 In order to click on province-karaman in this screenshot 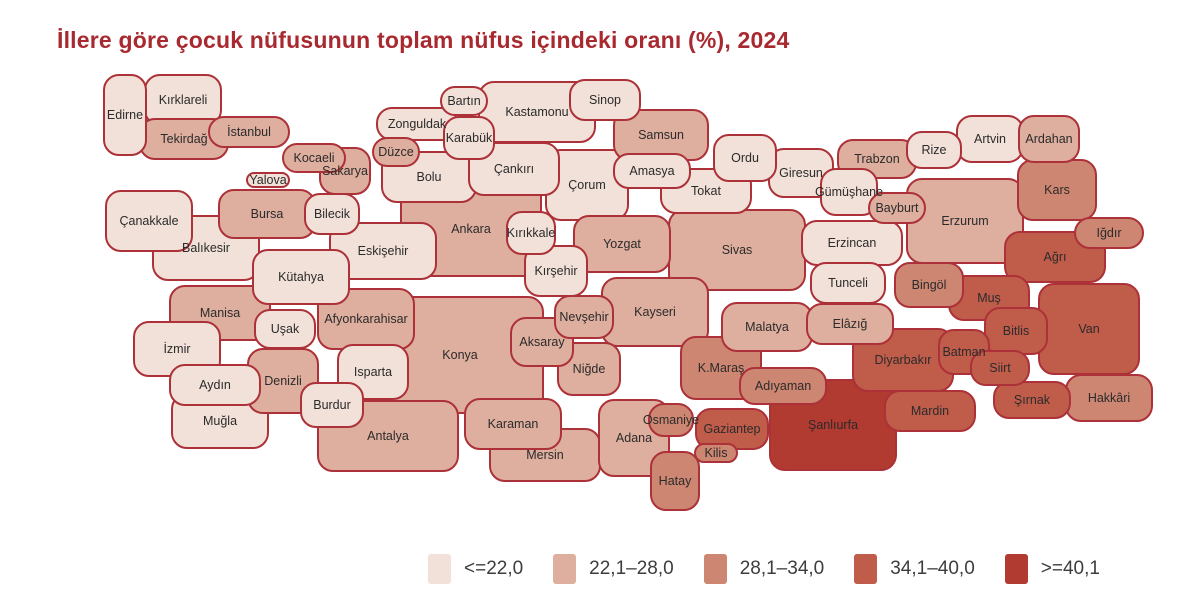, I will do `click(513, 424)`.